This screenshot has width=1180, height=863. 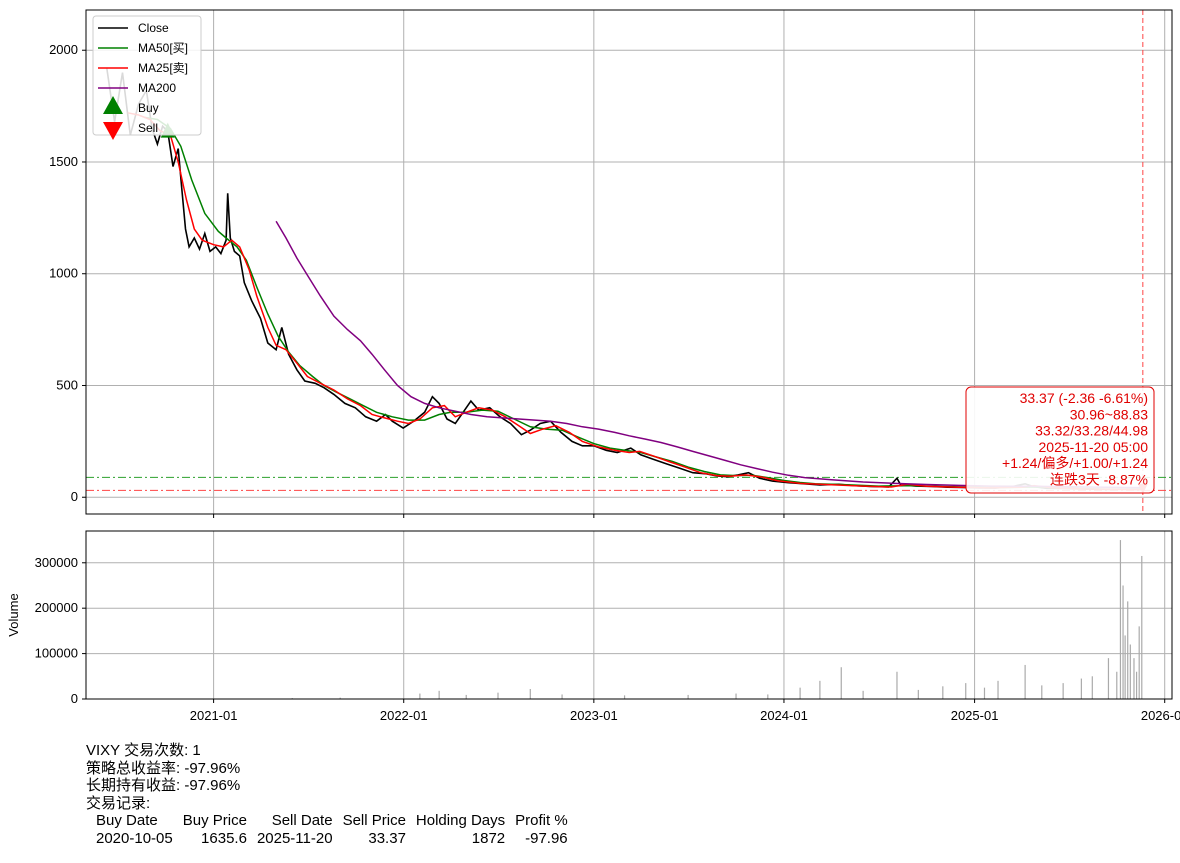 I want to click on legend-label: MA200, so click(x=157, y=88).